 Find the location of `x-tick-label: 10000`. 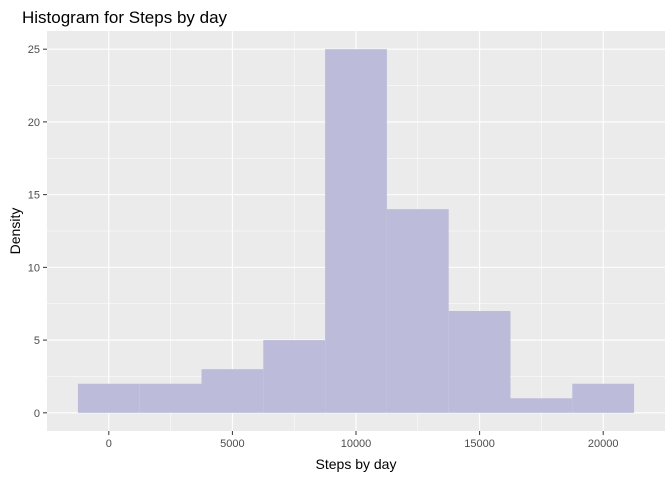

x-tick-label: 10000 is located at coordinates (356, 444).